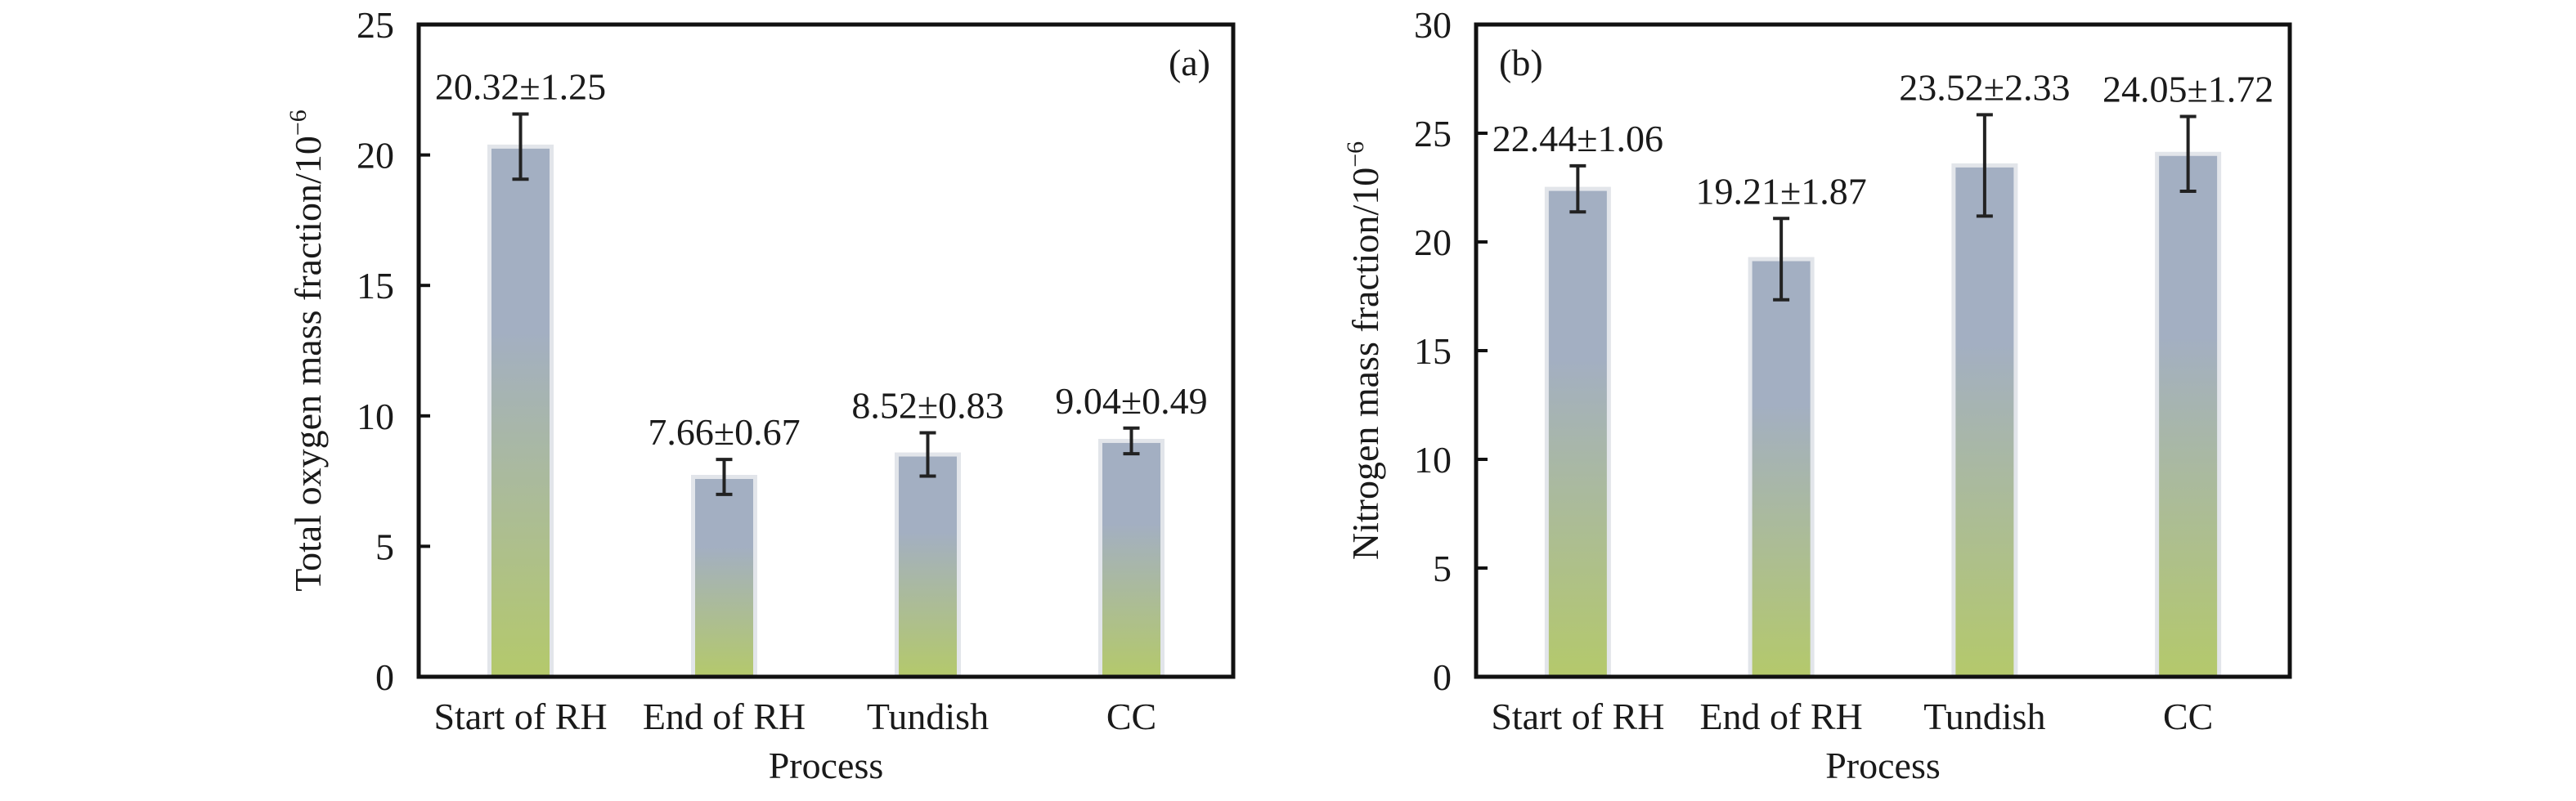 This screenshot has width=2576, height=801. Describe the element at coordinates (1521, 63) in the screenshot. I see `panel-label: (b)` at that location.